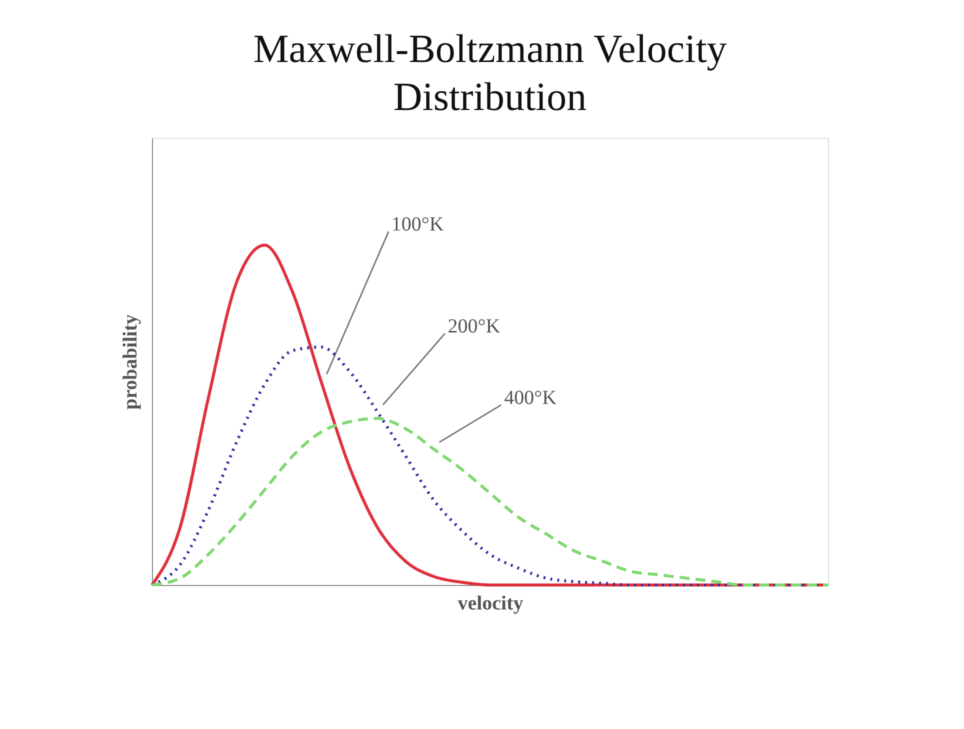 This screenshot has width=964, height=729. What do you see at coordinates (417, 225) in the screenshot?
I see `text: 100°K` at bounding box center [417, 225].